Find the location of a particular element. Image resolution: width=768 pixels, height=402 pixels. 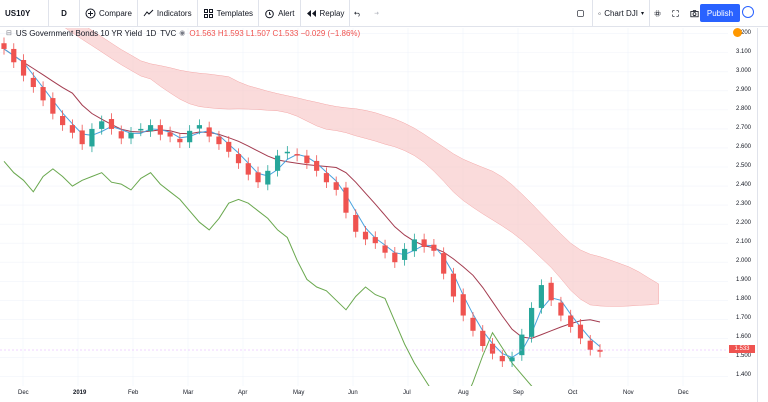

checkbox-icon is located at coordinates (580, 13).